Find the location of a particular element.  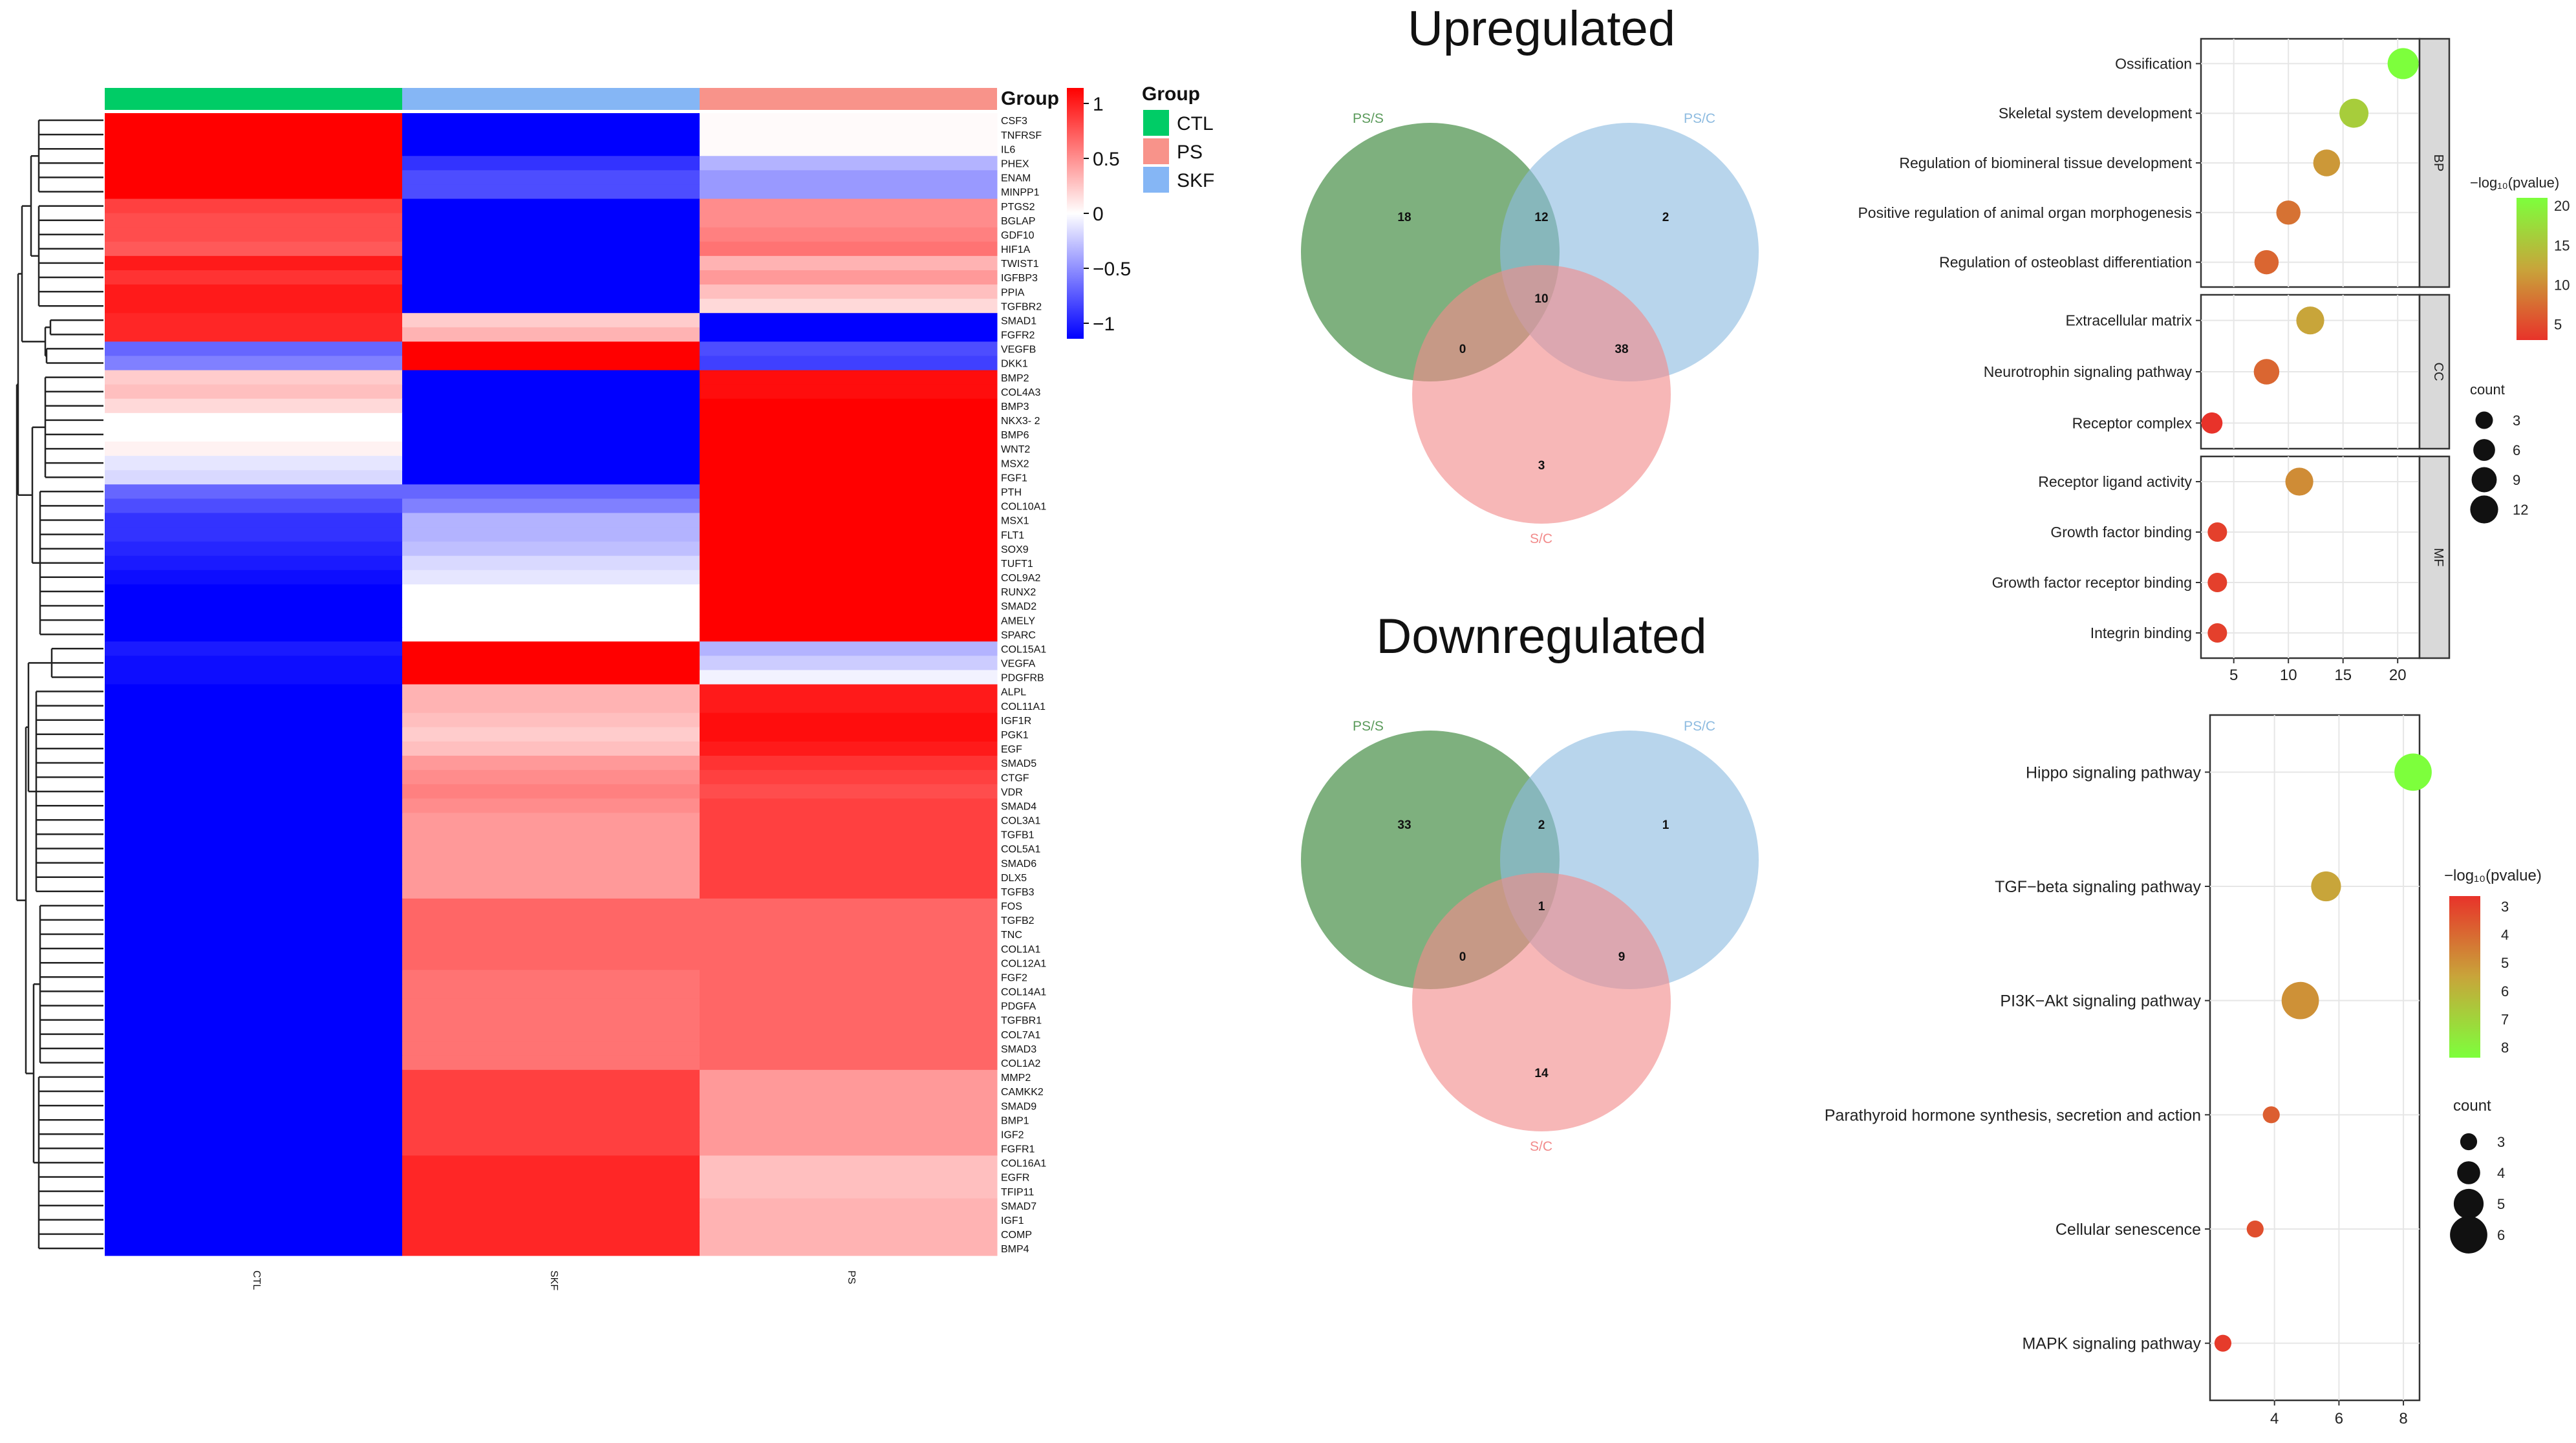

go-color-tick-label: 15 is located at coordinates (2562, 245).